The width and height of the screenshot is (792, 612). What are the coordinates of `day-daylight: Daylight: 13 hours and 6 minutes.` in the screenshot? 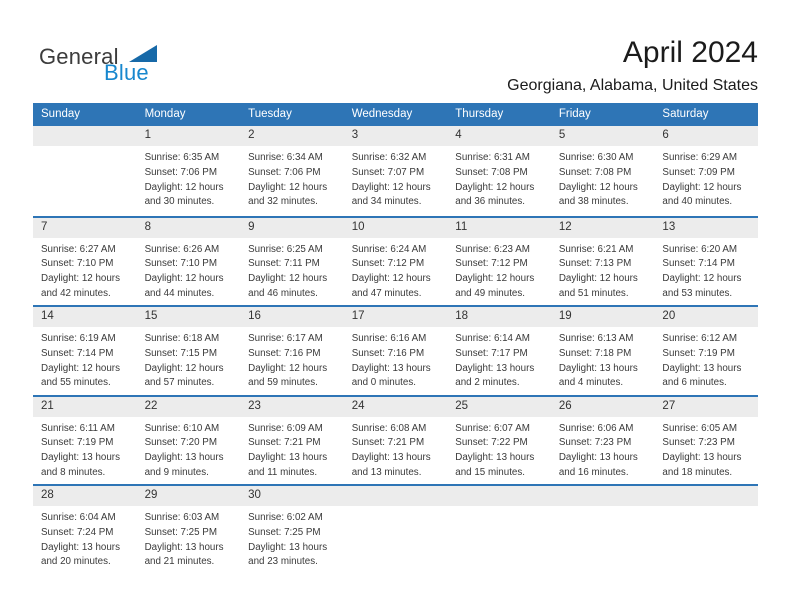 It's located at (702, 375).